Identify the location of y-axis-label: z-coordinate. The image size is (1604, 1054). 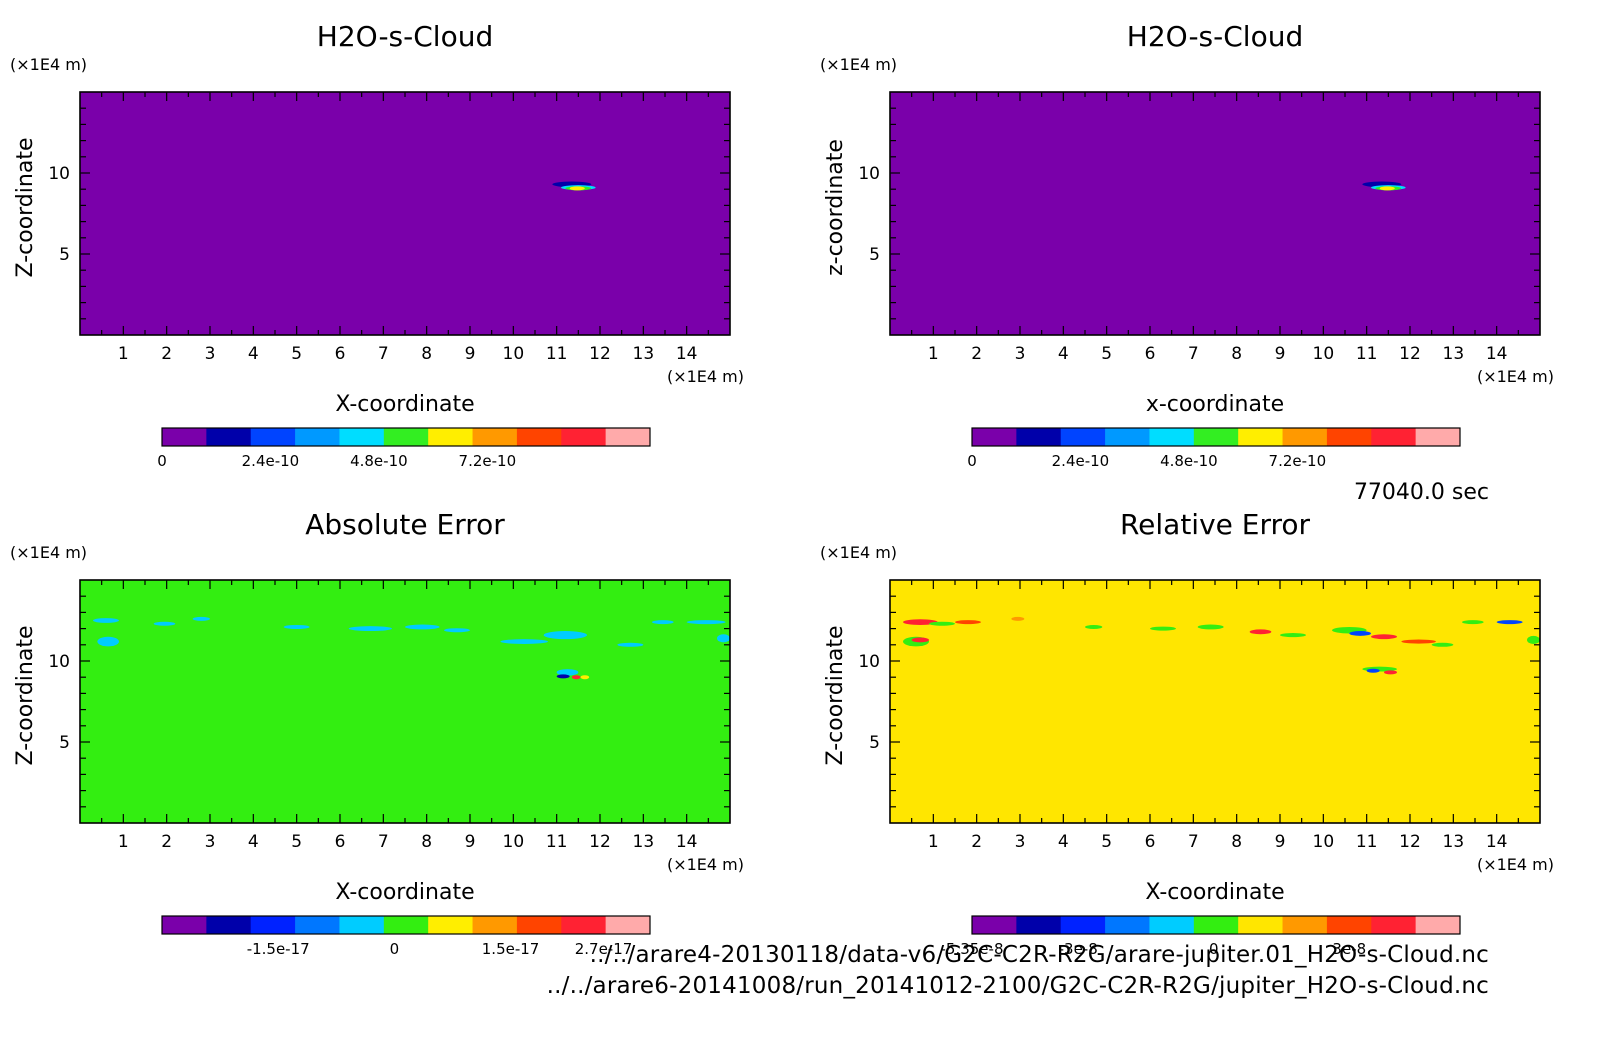
(835, 207).